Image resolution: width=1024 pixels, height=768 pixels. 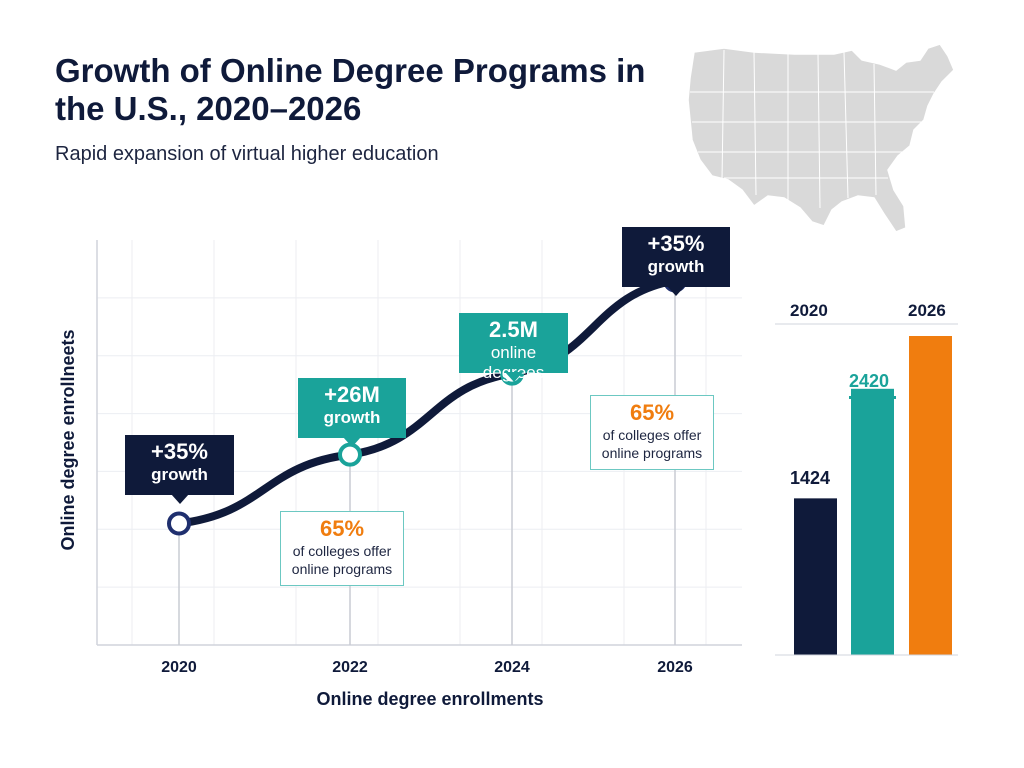 I want to click on callout-2022-pointer, so click(x=352, y=442).